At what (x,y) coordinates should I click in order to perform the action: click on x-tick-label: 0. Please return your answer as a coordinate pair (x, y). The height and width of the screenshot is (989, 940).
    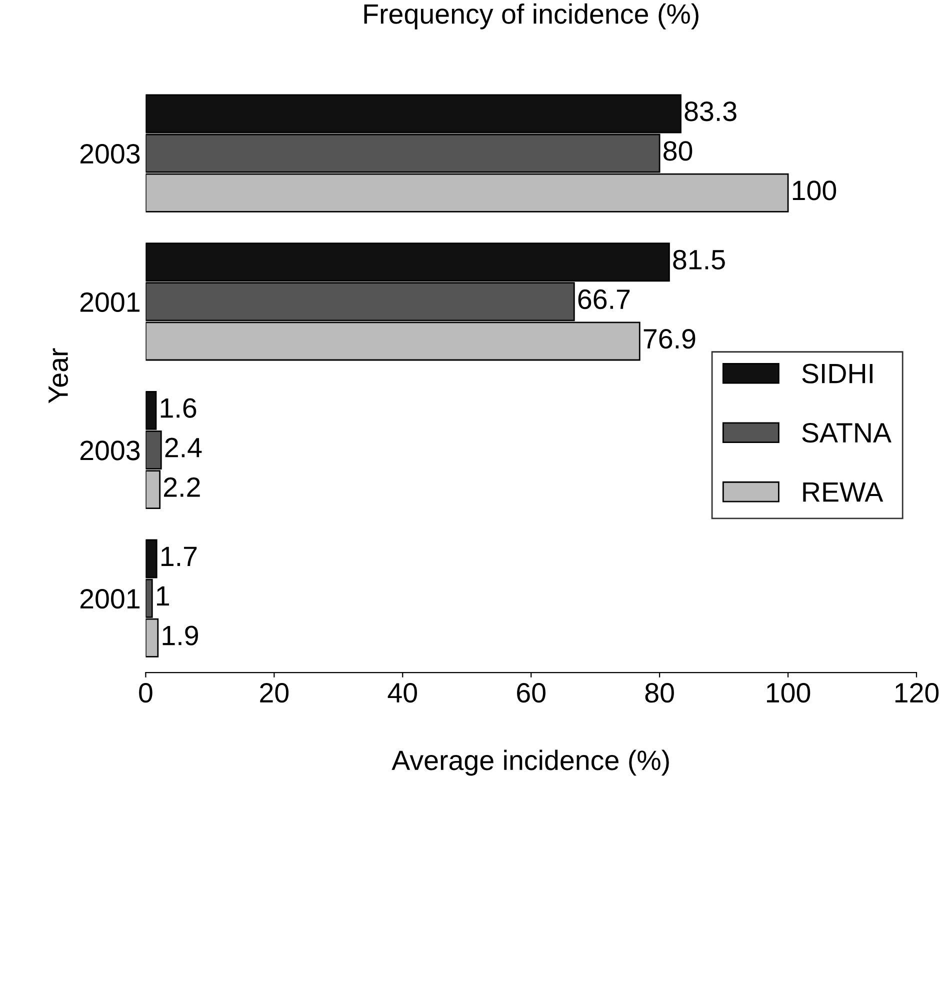
    Looking at the image, I should click on (145, 692).